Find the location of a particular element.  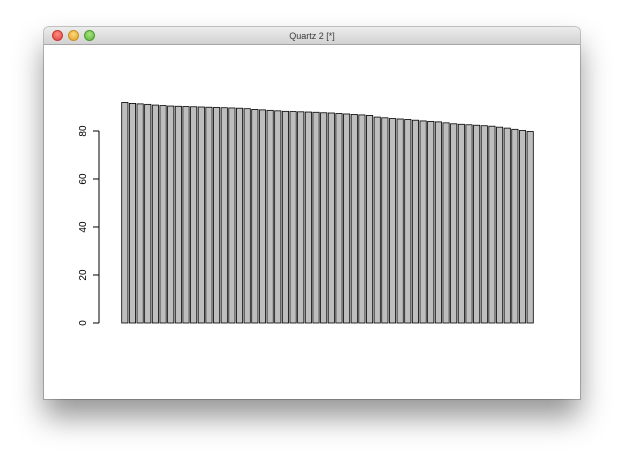

window-title: Quartz 2 [*] is located at coordinates (312, 36).